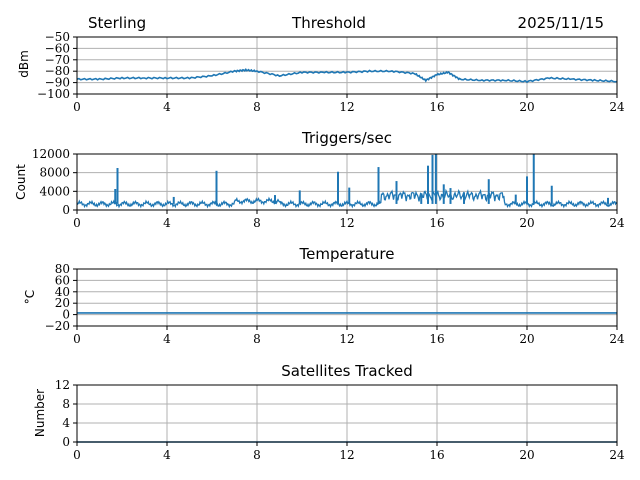 Image resolution: width=640 pixels, height=480 pixels. Describe the element at coordinates (66, 404) in the screenshot. I see `y-tick-label: 8` at that location.